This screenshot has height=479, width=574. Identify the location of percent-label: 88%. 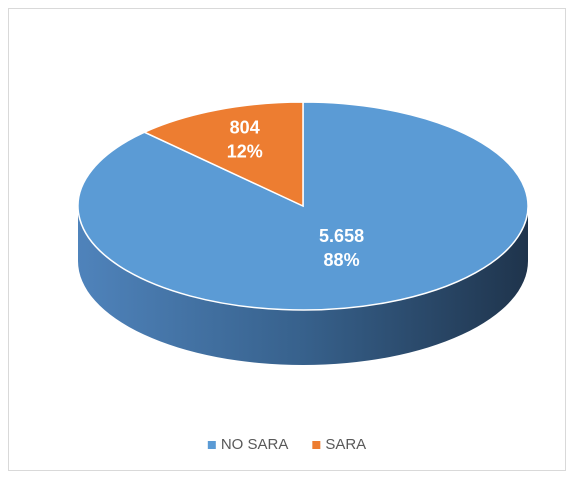
(342, 260).